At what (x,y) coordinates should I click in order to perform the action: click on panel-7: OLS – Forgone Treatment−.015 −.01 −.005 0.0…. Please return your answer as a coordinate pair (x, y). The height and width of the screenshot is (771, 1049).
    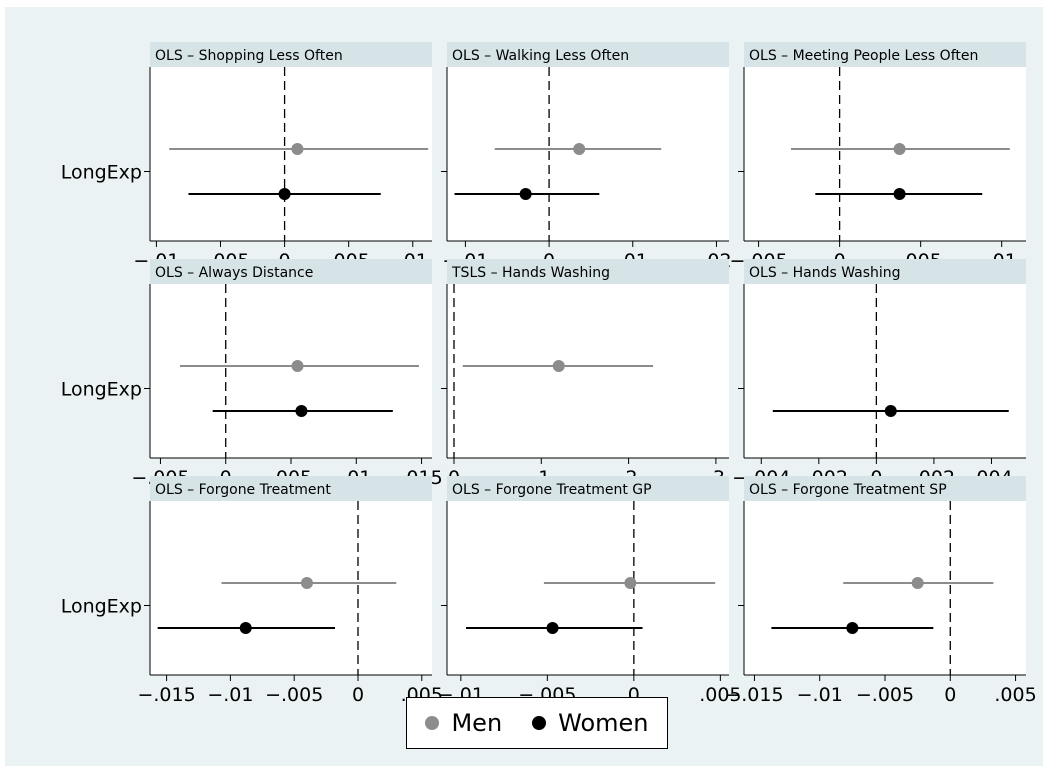
    Looking at the image, I should click on (252, 591).